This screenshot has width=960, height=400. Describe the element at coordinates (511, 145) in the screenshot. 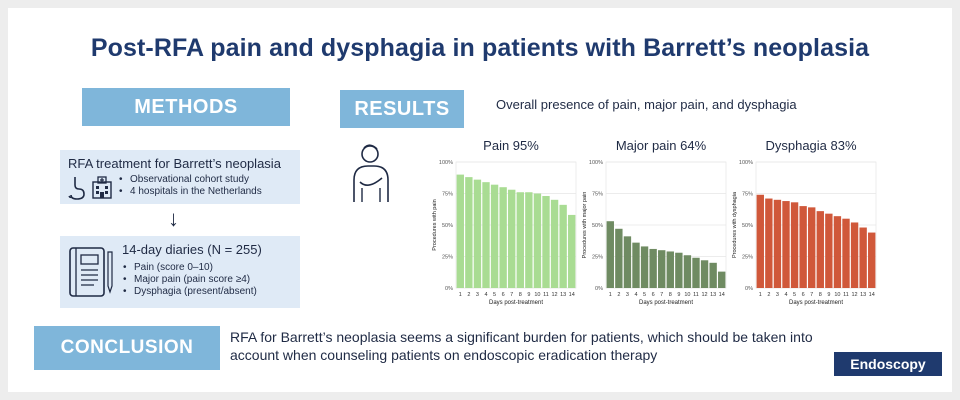

I see `chart-title-pain: Pain 95%` at that location.